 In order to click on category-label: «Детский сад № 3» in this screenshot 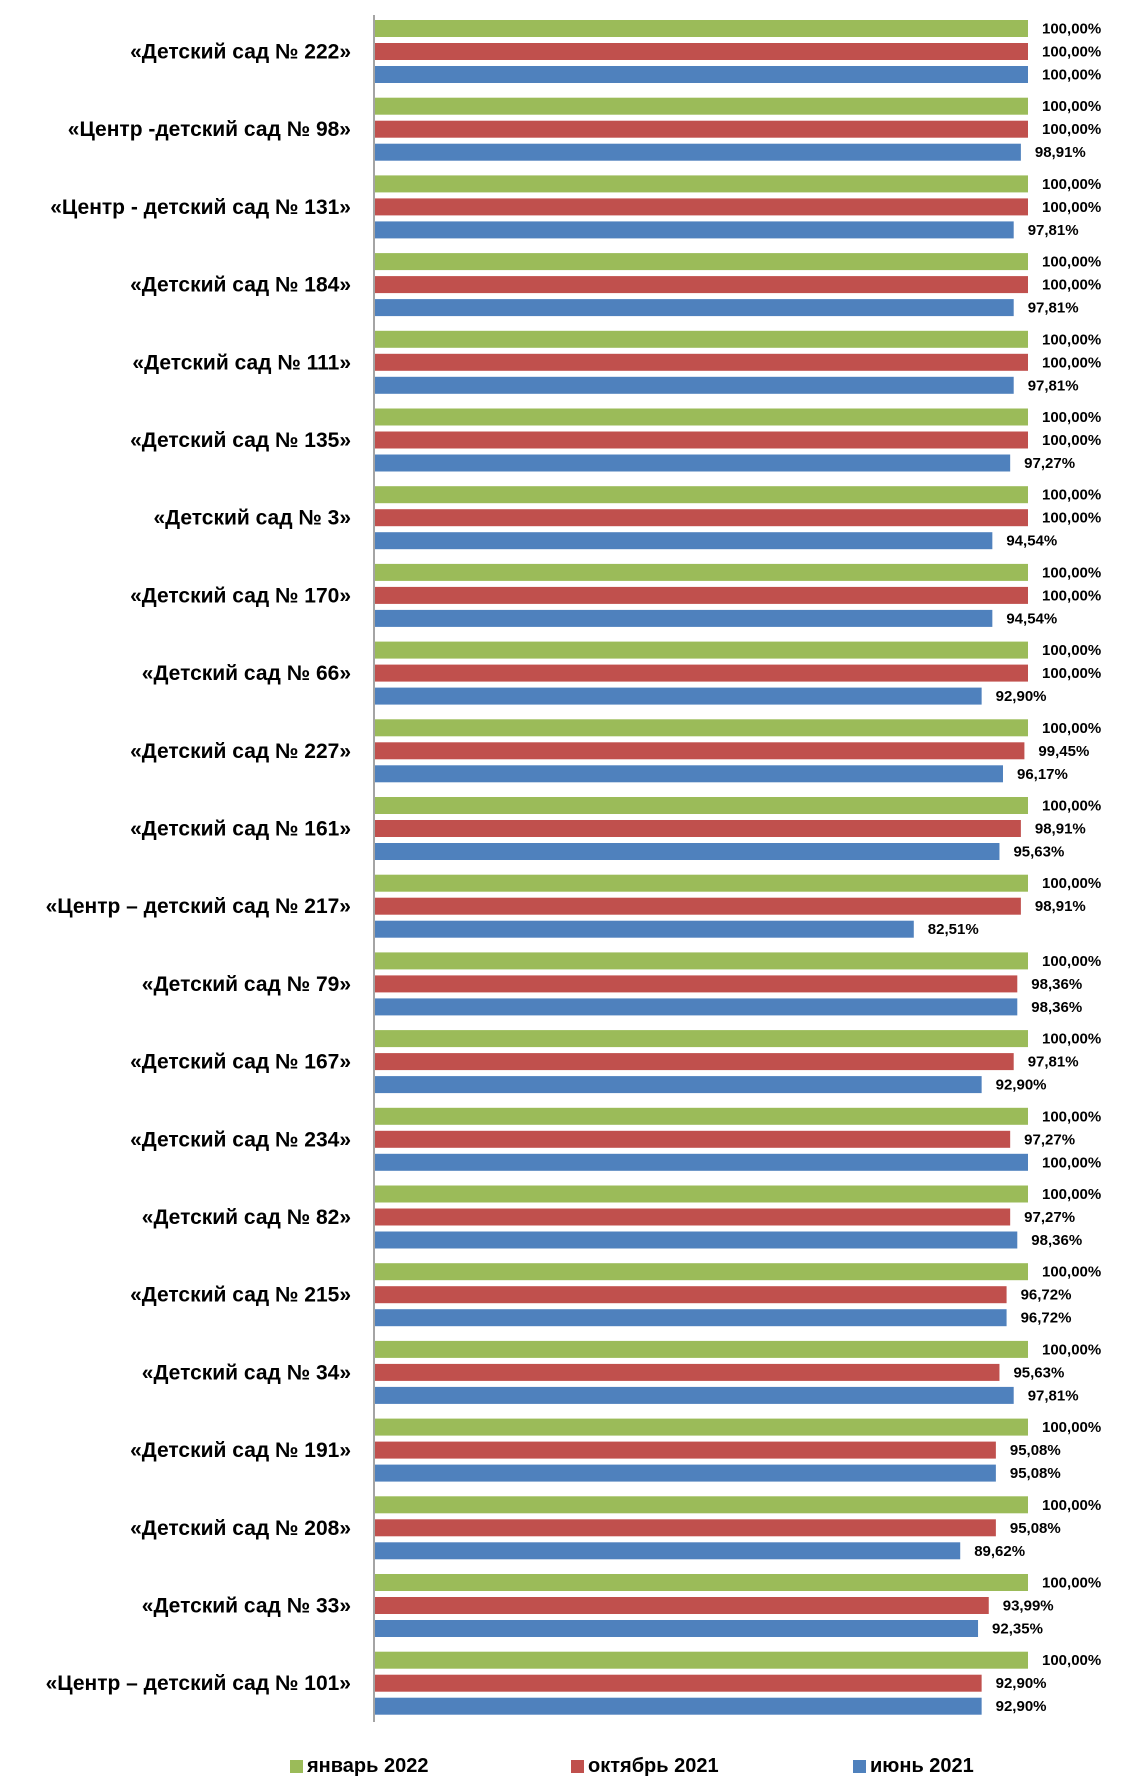, I will do `click(252, 518)`.